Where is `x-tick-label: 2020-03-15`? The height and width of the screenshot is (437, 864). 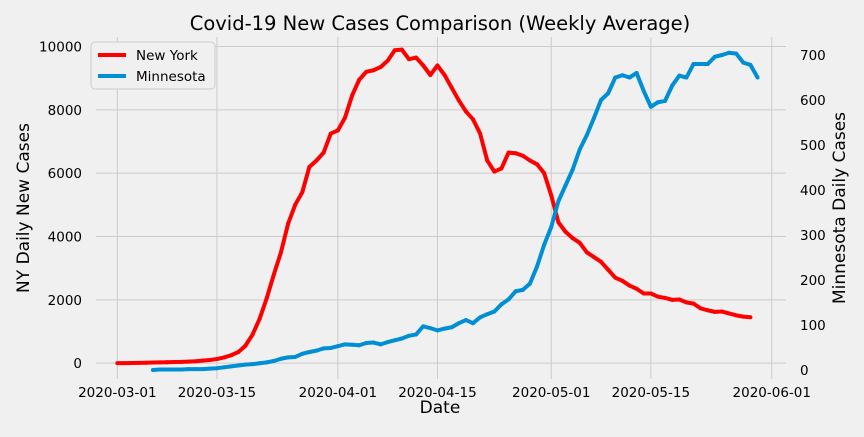
x-tick-label: 2020-03-15 is located at coordinates (217, 393).